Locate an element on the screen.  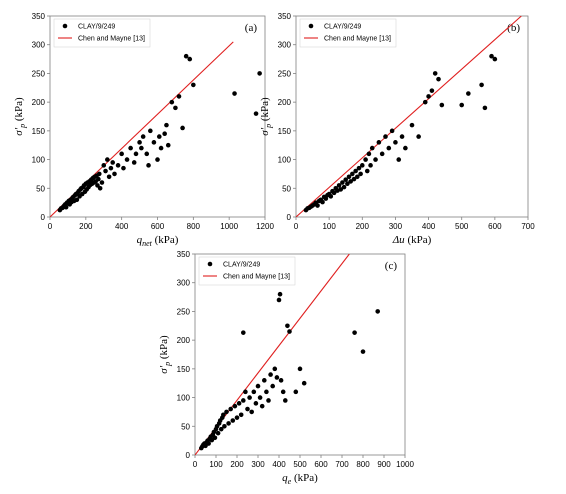
legend-box is located at coordinates (348, 33).